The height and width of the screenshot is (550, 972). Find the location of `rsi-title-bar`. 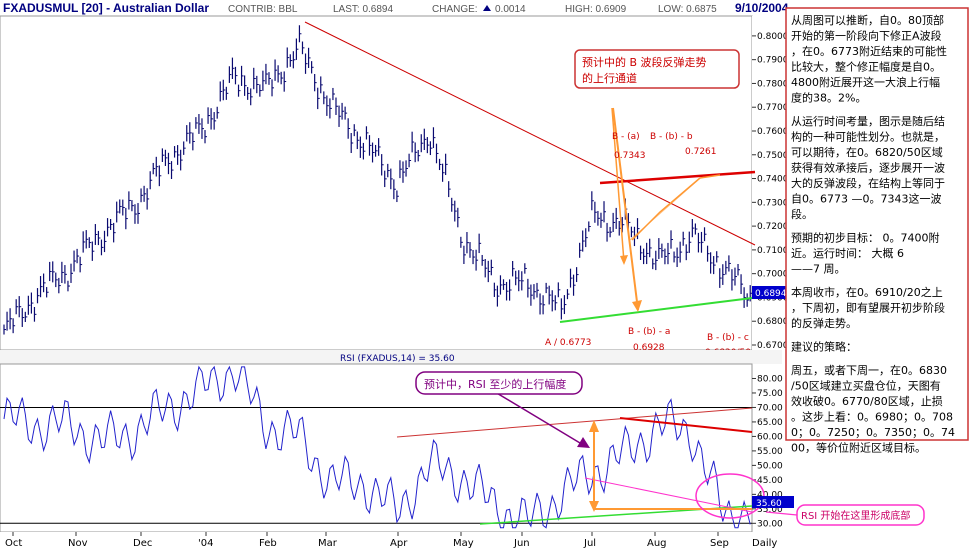

rsi-title-bar is located at coordinates (391, 357).